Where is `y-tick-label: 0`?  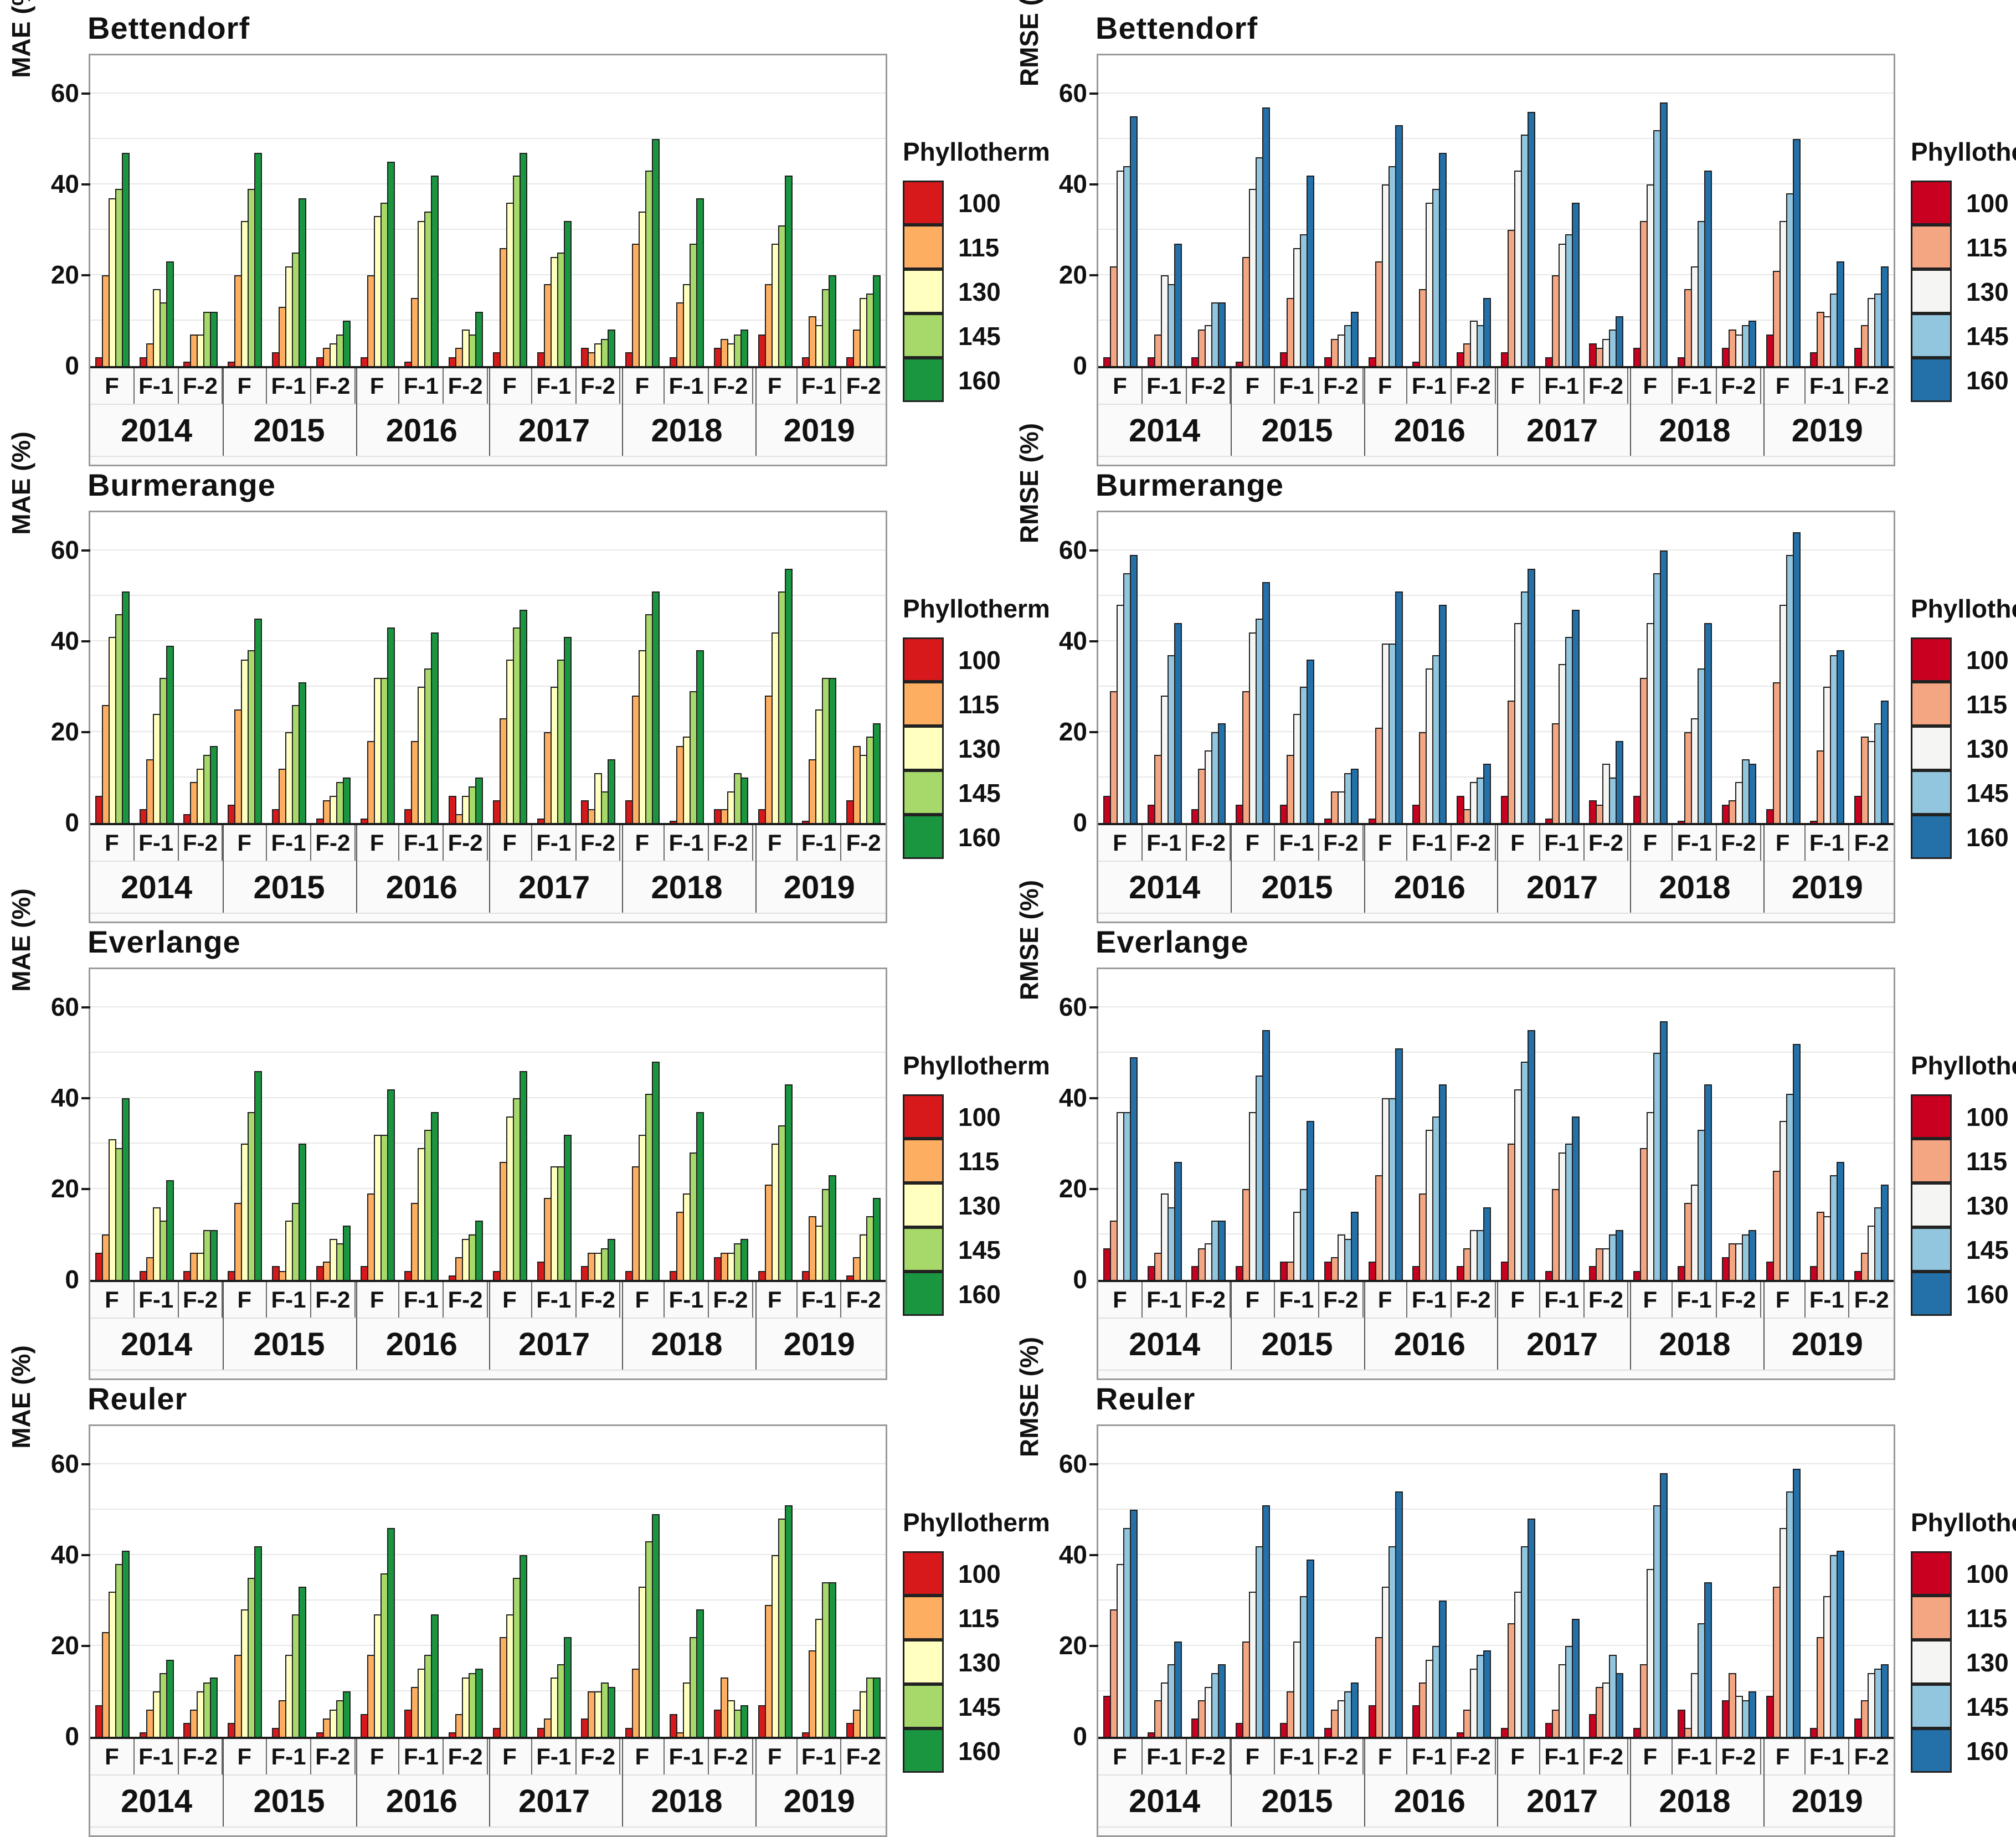 y-tick-label: 0 is located at coordinates (72, 1279).